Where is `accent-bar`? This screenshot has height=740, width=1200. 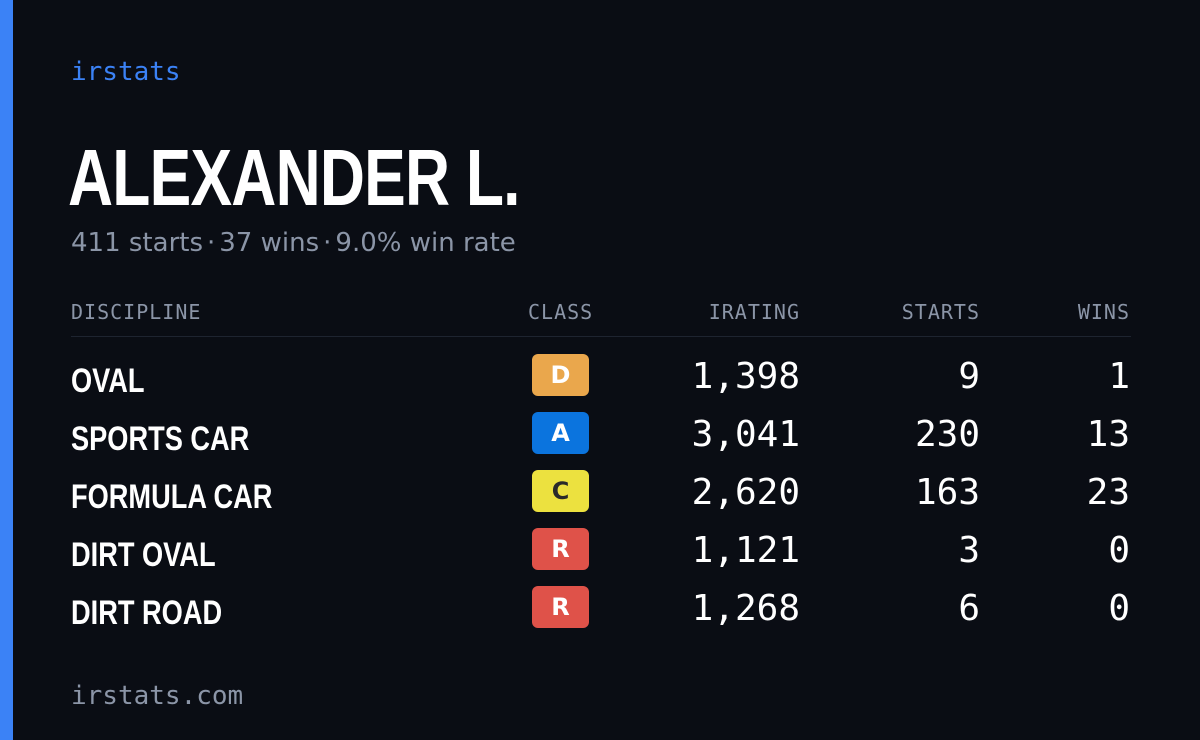
accent-bar is located at coordinates (6, 370).